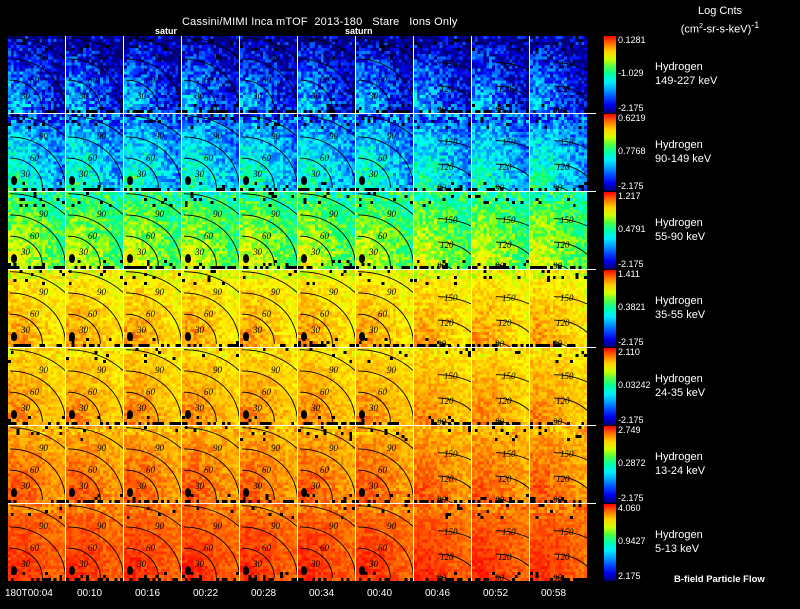 This screenshot has width=800, height=609. I want to click on time-axis-label: 180T00:04, so click(29, 593).